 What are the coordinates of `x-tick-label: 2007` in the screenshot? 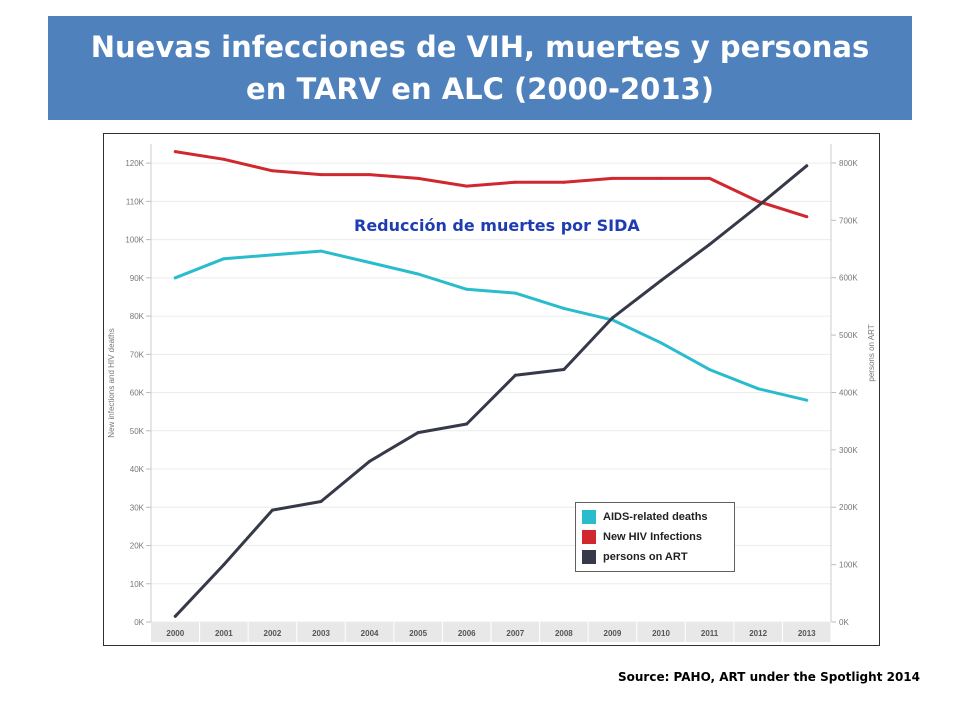 It's located at (515, 633).